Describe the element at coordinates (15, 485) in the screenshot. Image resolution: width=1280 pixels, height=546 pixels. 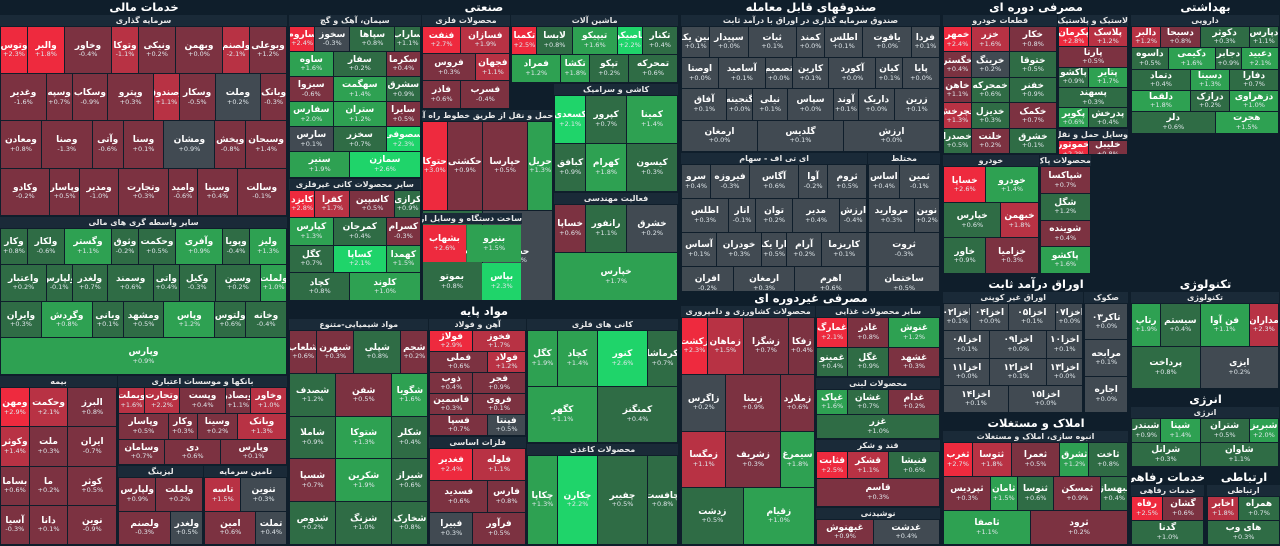
I see `stock-tile: بساما +0.6%` at that location.